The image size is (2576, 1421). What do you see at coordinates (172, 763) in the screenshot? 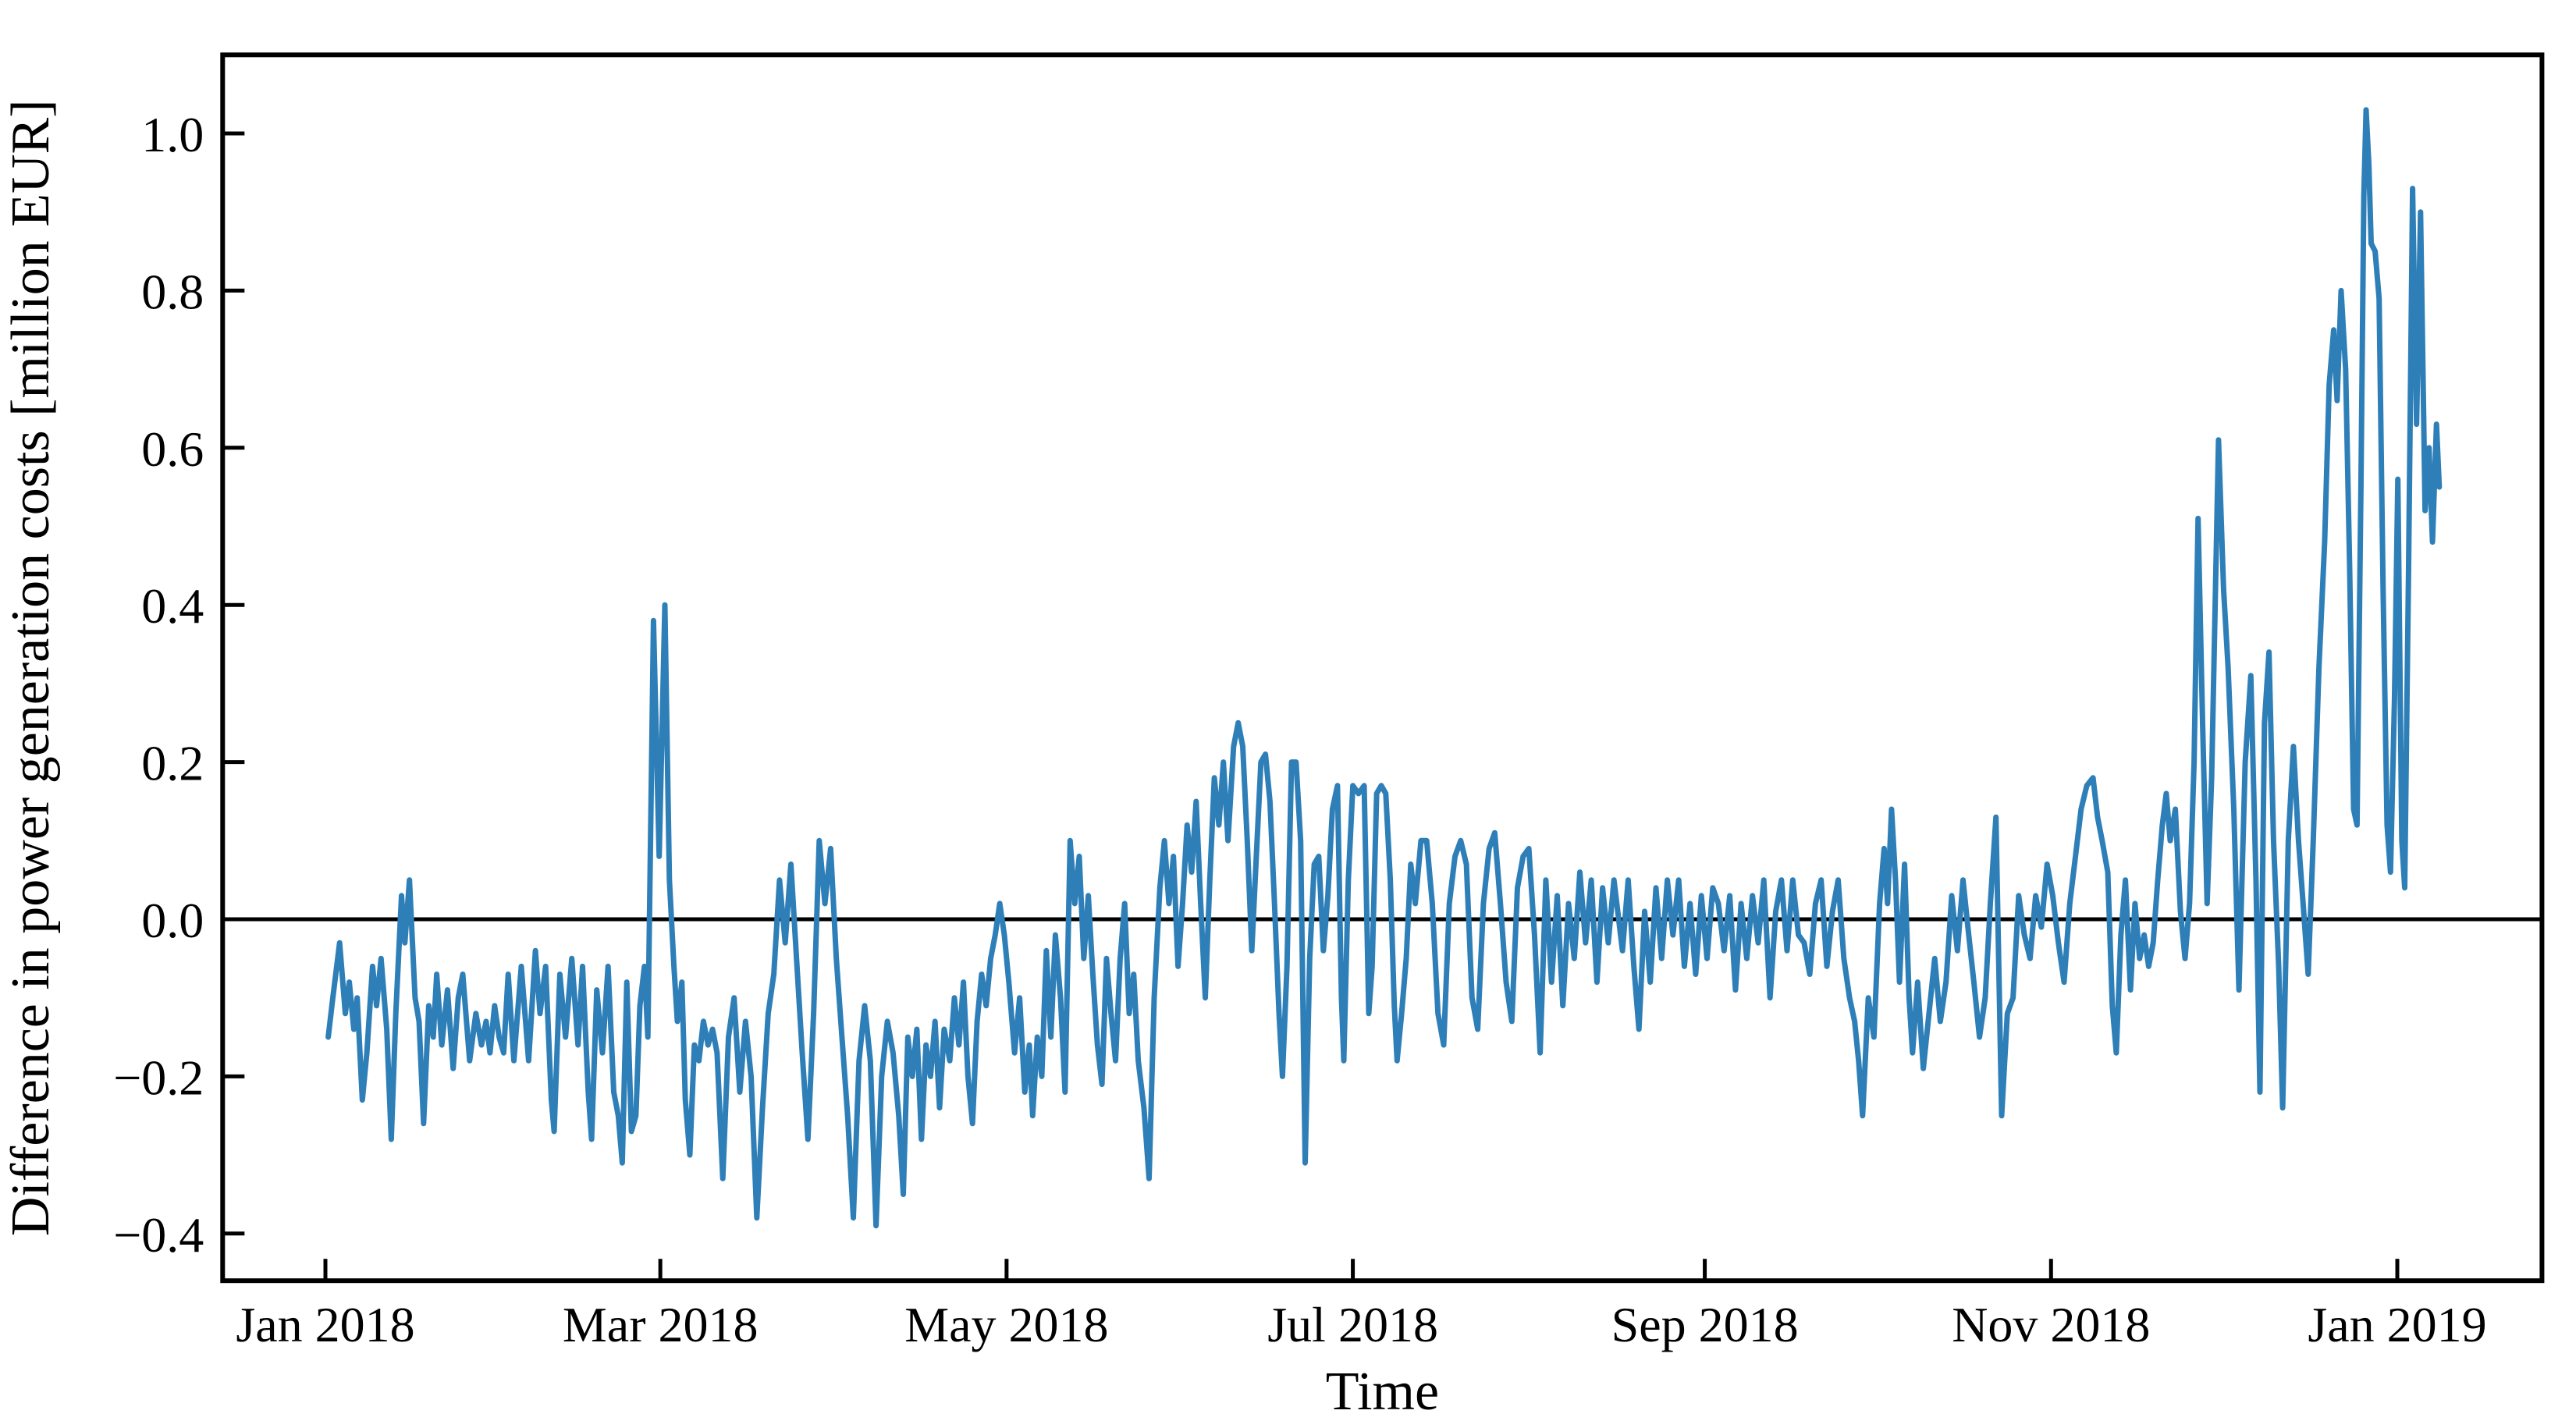
I see `y-tick-label: 0.2` at bounding box center [172, 763].